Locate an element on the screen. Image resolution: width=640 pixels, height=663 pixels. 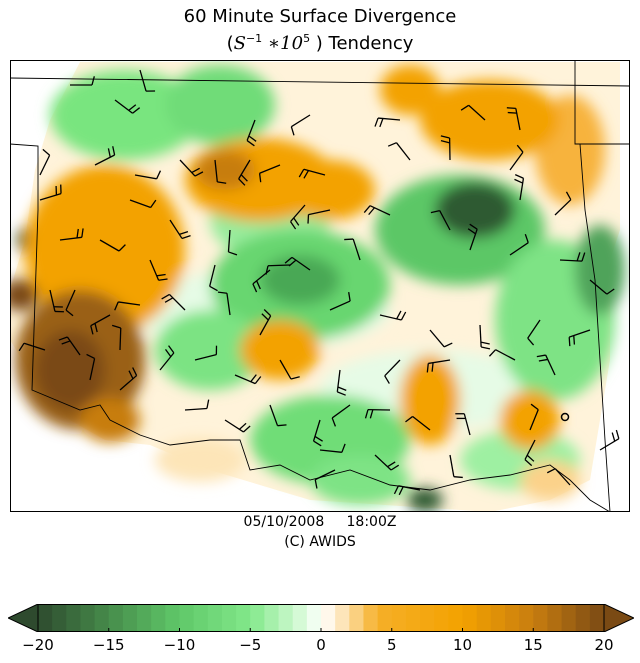
convergence-north is located at coordinates (125, 115).